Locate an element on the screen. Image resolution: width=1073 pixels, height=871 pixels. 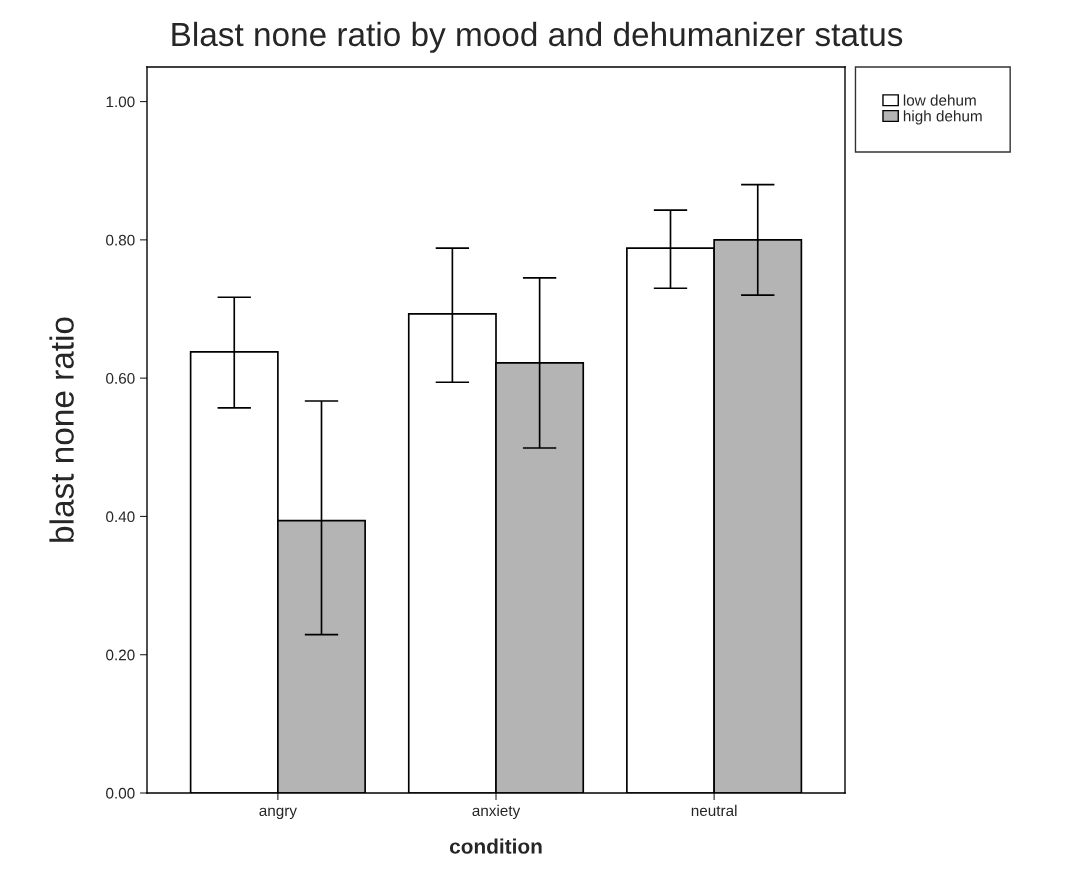
y-tick-label: 0.20 is located at coordinates (120, 655).